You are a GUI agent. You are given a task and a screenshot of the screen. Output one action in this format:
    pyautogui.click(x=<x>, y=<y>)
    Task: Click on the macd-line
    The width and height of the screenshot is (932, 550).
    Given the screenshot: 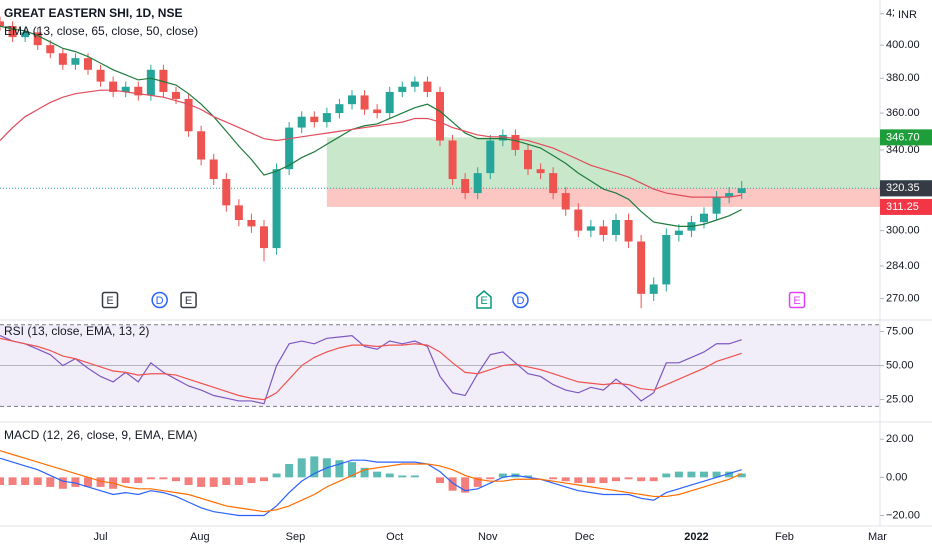 What is the action you would take?
    pyautogui.click(x=371, y=481)
    